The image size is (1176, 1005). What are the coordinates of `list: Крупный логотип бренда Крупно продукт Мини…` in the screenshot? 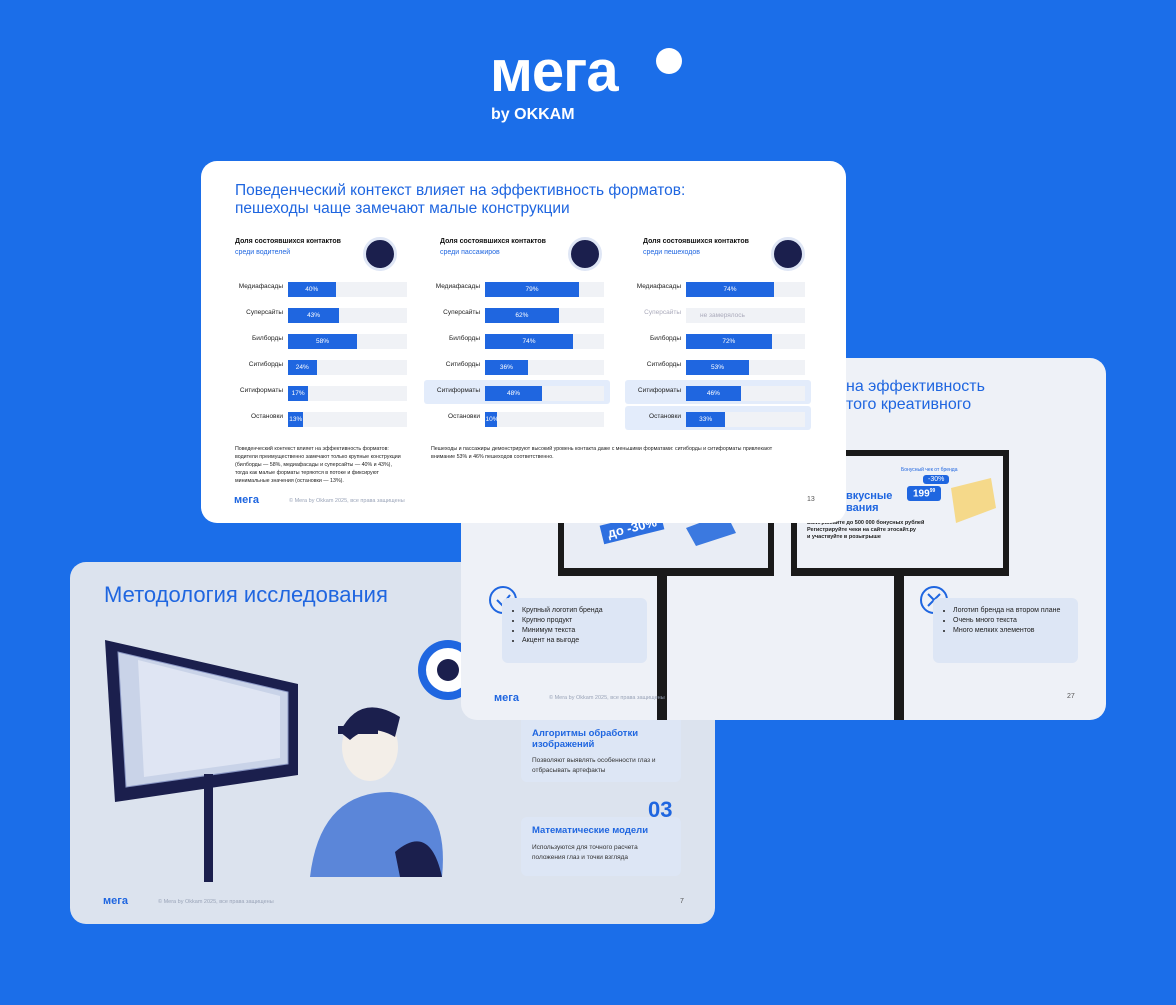 It's located at (574, 625).